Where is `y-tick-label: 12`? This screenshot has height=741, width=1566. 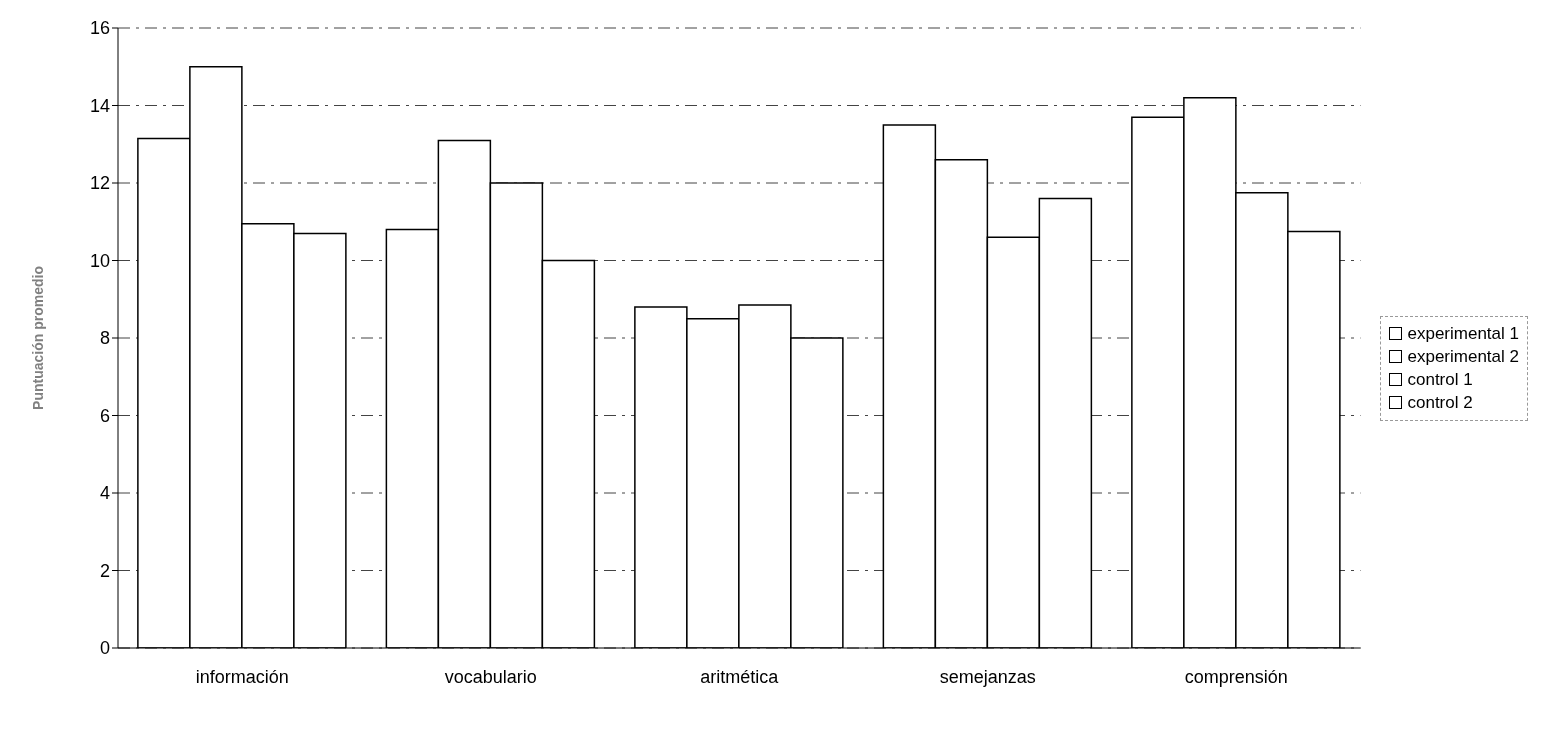 y-tick-label: 12 is located at coordinates (99, 183).